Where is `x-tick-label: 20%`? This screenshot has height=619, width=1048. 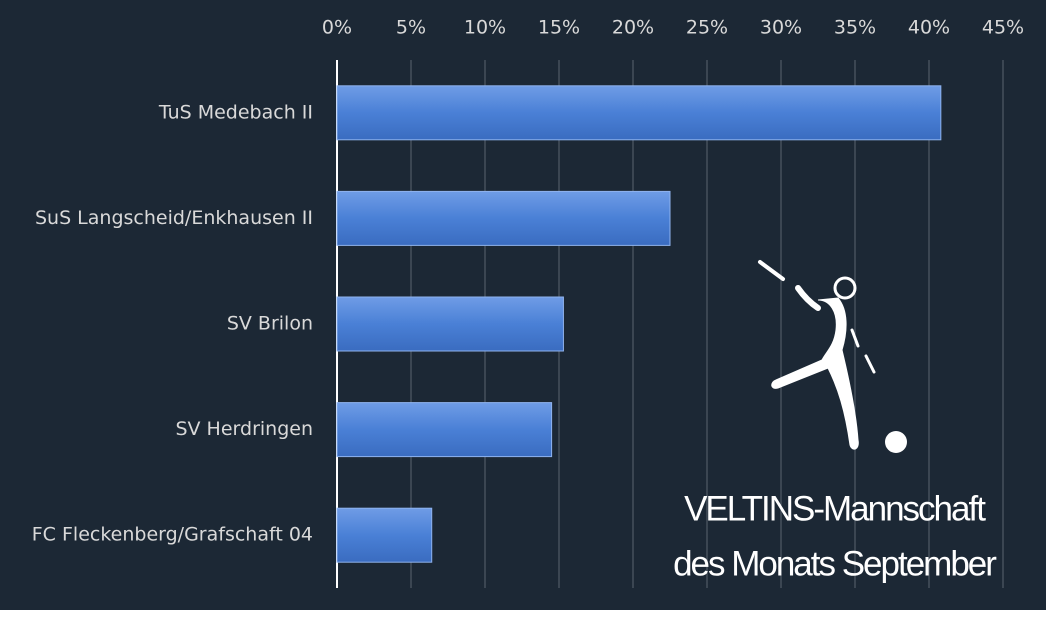 x-tick-label: 20% is located at coordinates (633, 28).